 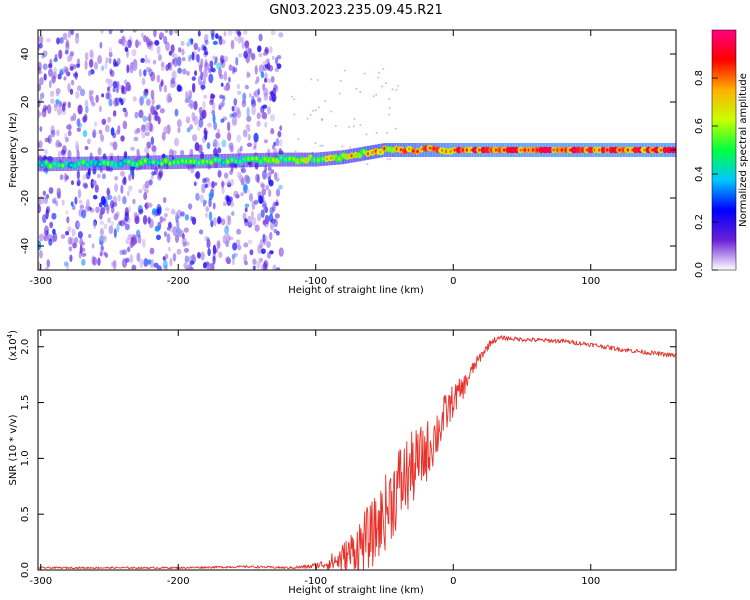 What do you see at coordinates (706, 174) in the screenshot?
I see `colorbar-ticks: 0.0 0.2 0.4 0.6 0.8` at bounding box center [706, 174].